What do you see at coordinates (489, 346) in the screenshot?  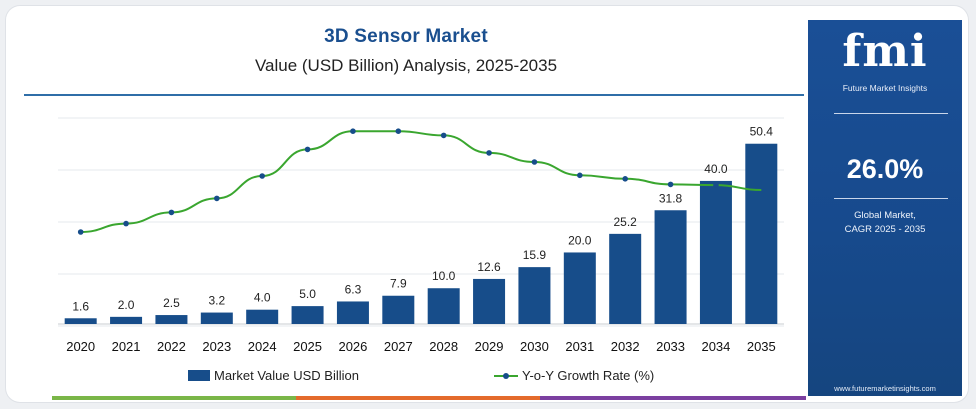 I see `x-tick-2029: 2029` at bounding box center [489, 346].